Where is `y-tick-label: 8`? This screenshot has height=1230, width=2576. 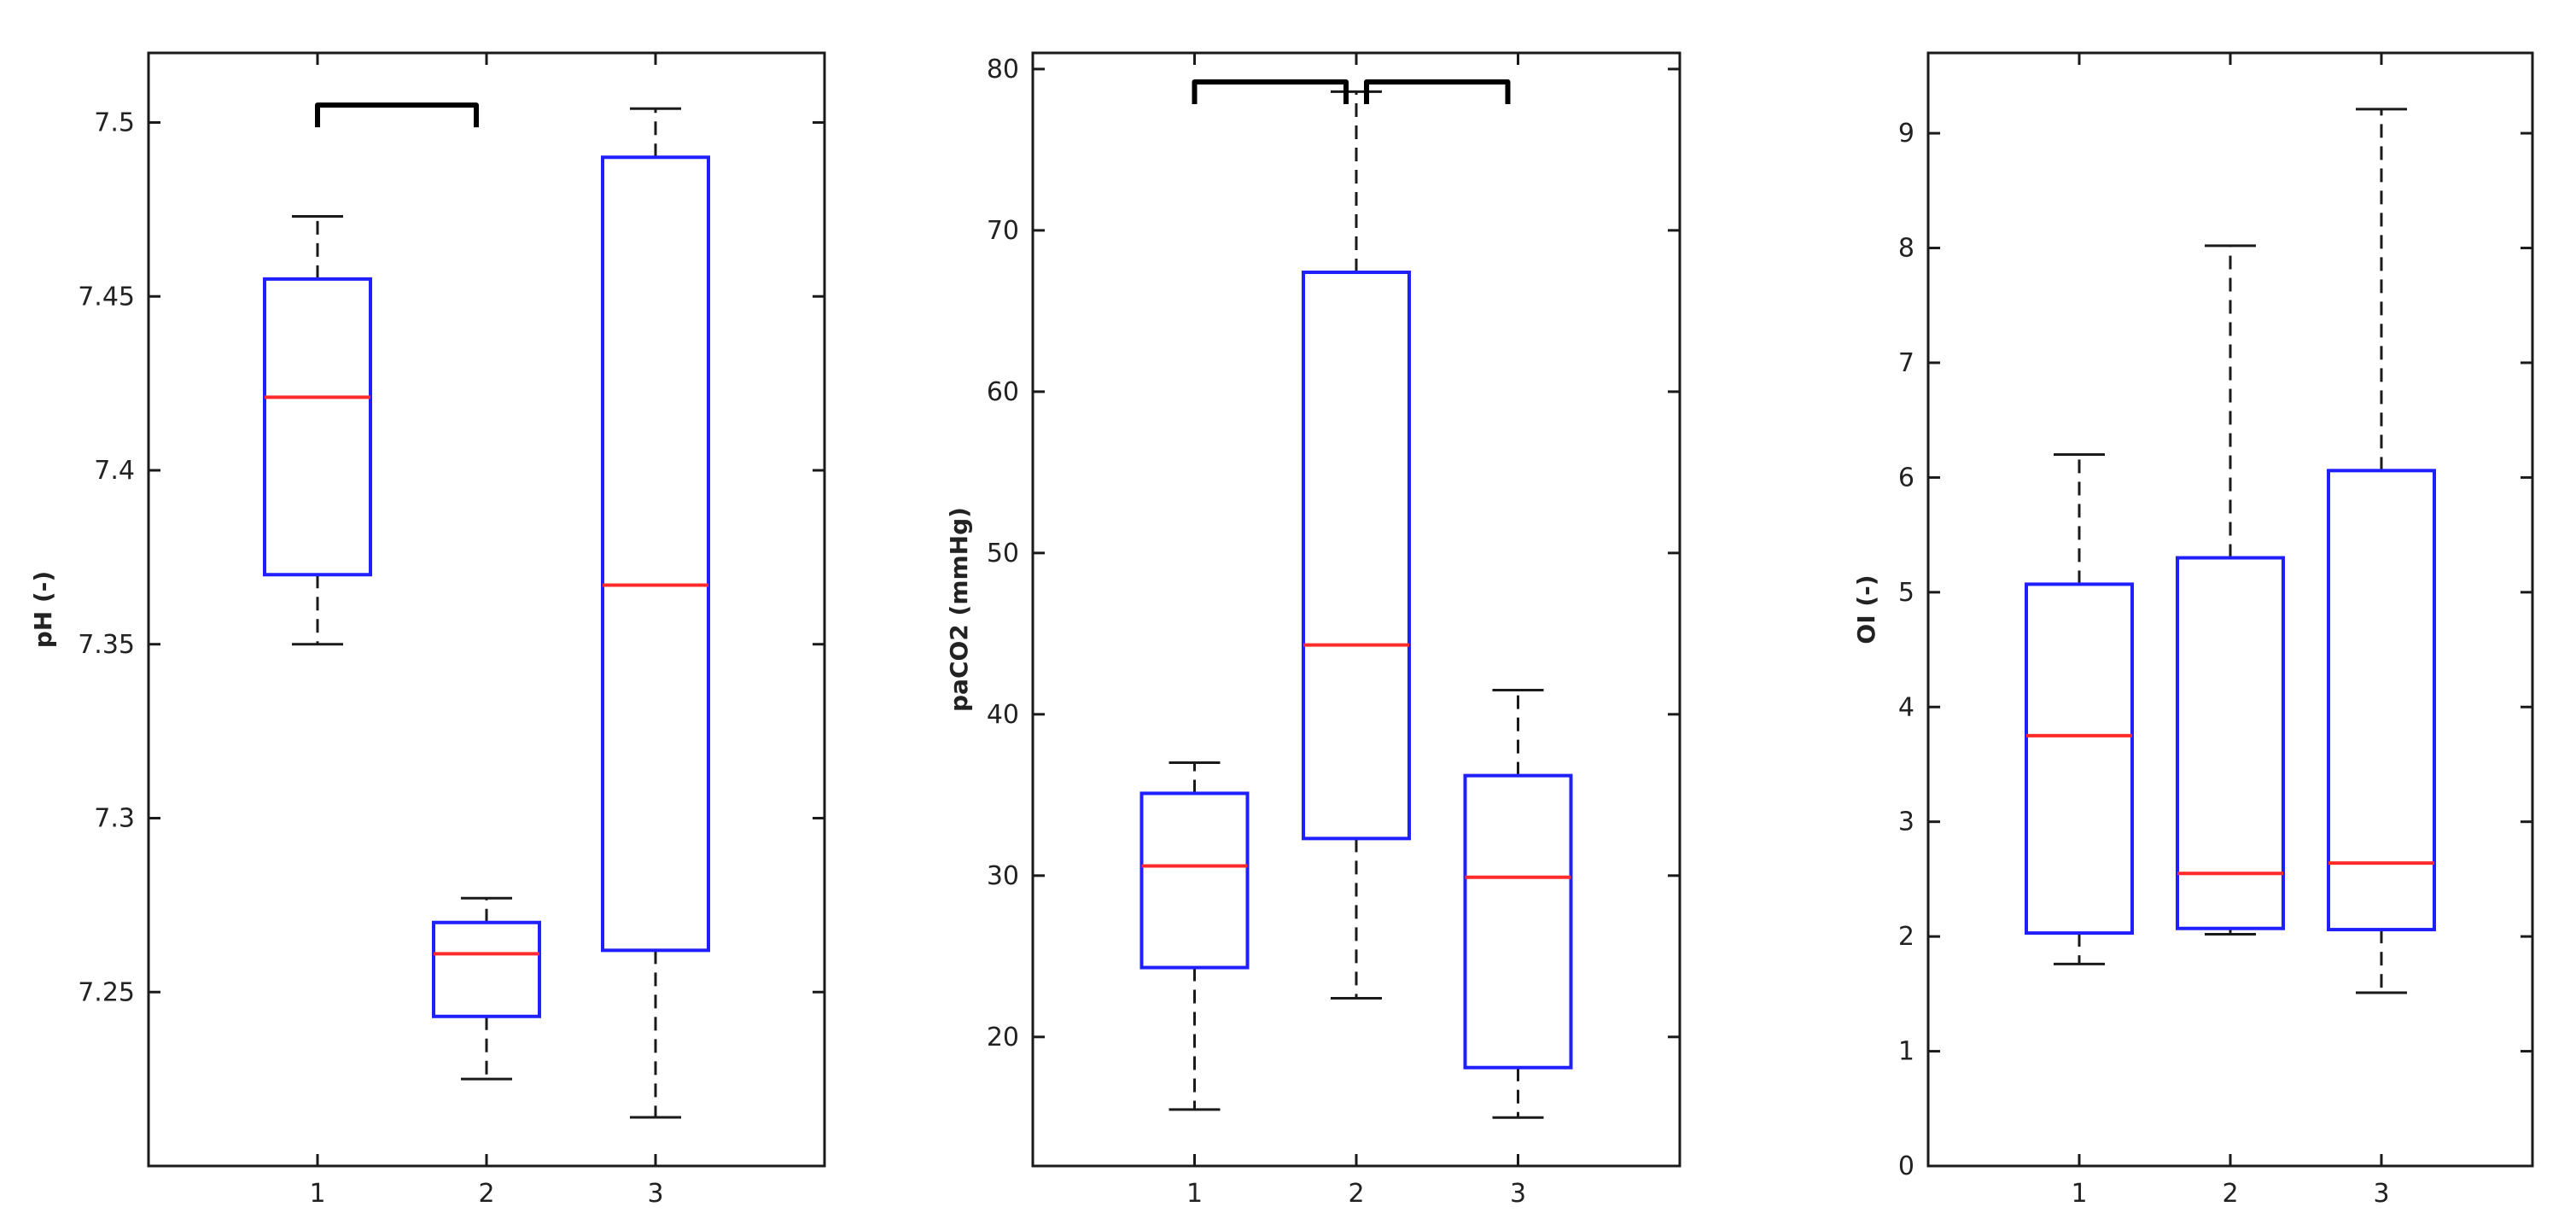
y-tick-label: 8 is located at coordinates (1906, 249).